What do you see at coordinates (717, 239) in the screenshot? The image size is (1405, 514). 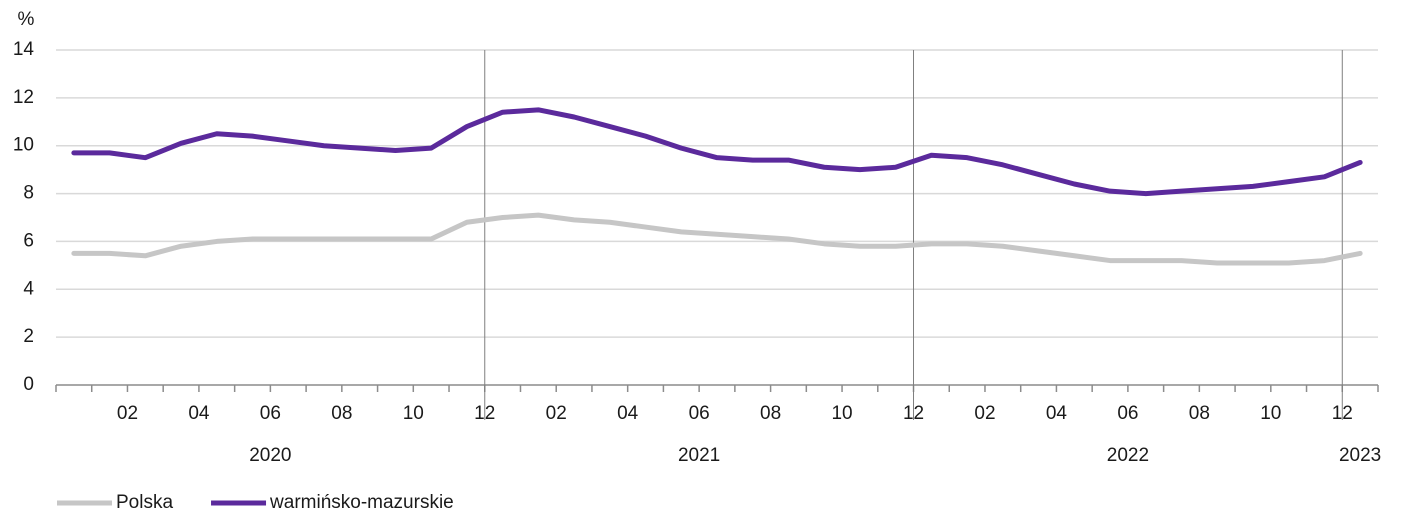 I see `series-line` at bounding box center [717, 239].